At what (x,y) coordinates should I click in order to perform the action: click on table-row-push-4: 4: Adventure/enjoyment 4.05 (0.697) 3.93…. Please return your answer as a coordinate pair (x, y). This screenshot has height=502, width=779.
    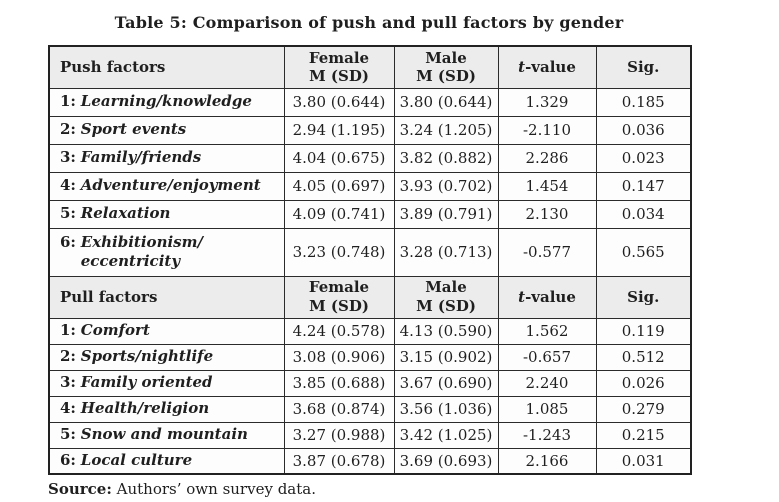
    Looking at the image, I should click on (370, 186).